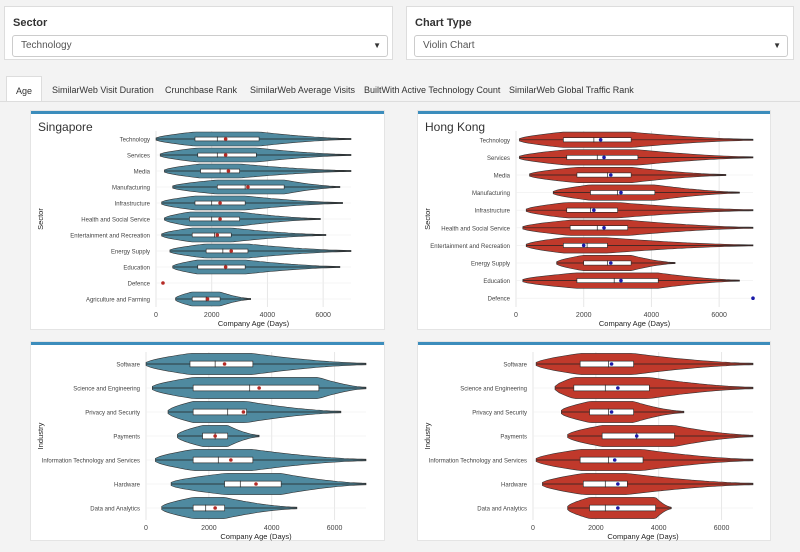 The width and height of the screenshot is (800, 552). Describe the element at coordinates (449, 45) in the screenshot. I see `chart-type-select-value: Violin Chart` at that location.